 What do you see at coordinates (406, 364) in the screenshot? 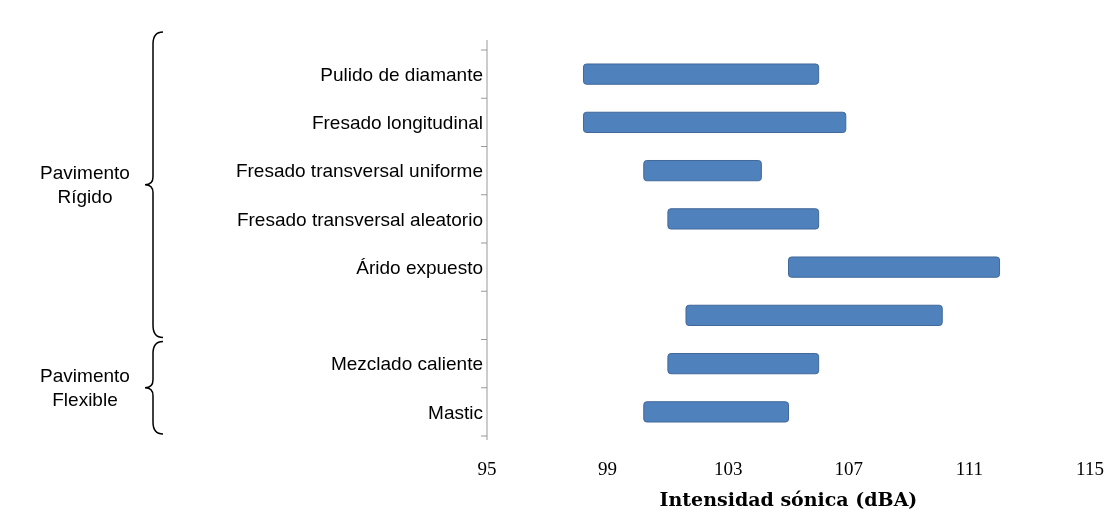
I see `y-tick-label: Mezclado caliente` at bounding box center [406, 364].